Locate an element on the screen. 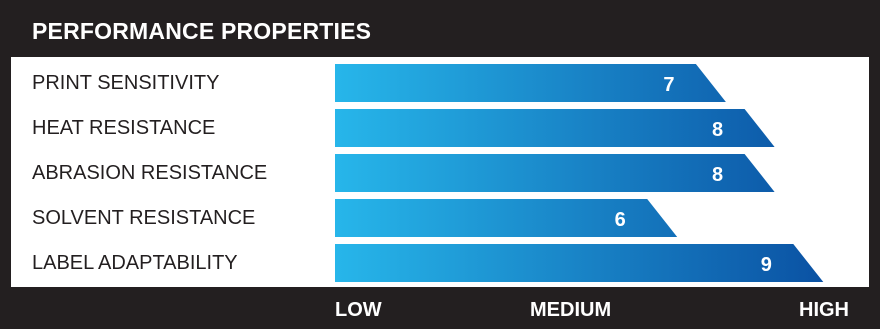 This screenshot has height=333, width=880. scale-footer: LOW MEDIUM HIGH is located at coordinates (440, 308).